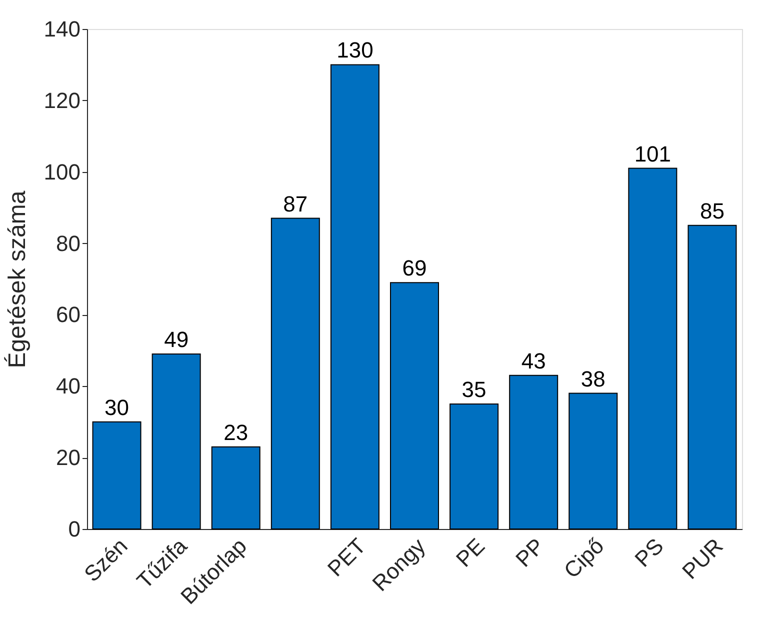  Describe the element at coordinates (68, 386) in the screenshot. I see `y-tick-label: 40` at that location.